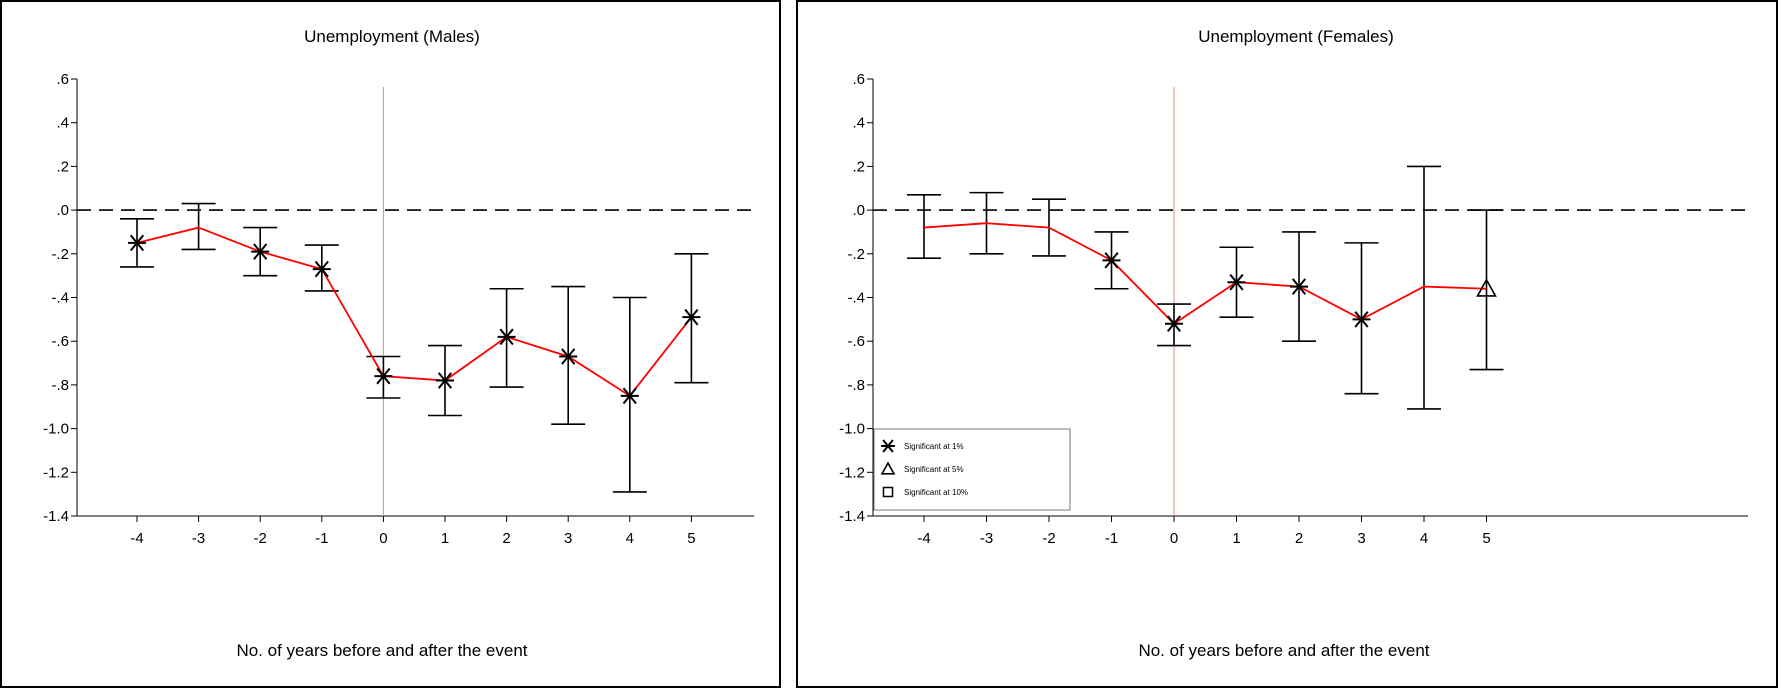 Image resolution: width=1778 pixels, height=688 pixels. Describe the element at coordinates (888, 468) in the screenshot. I see `legend-marker-triangle` at that location.